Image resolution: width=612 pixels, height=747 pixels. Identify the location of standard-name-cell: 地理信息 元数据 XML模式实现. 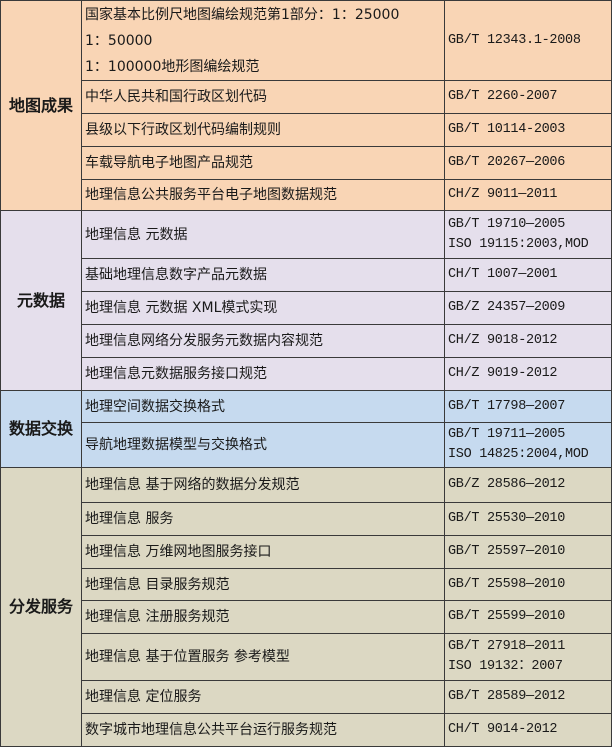
(263, 308).